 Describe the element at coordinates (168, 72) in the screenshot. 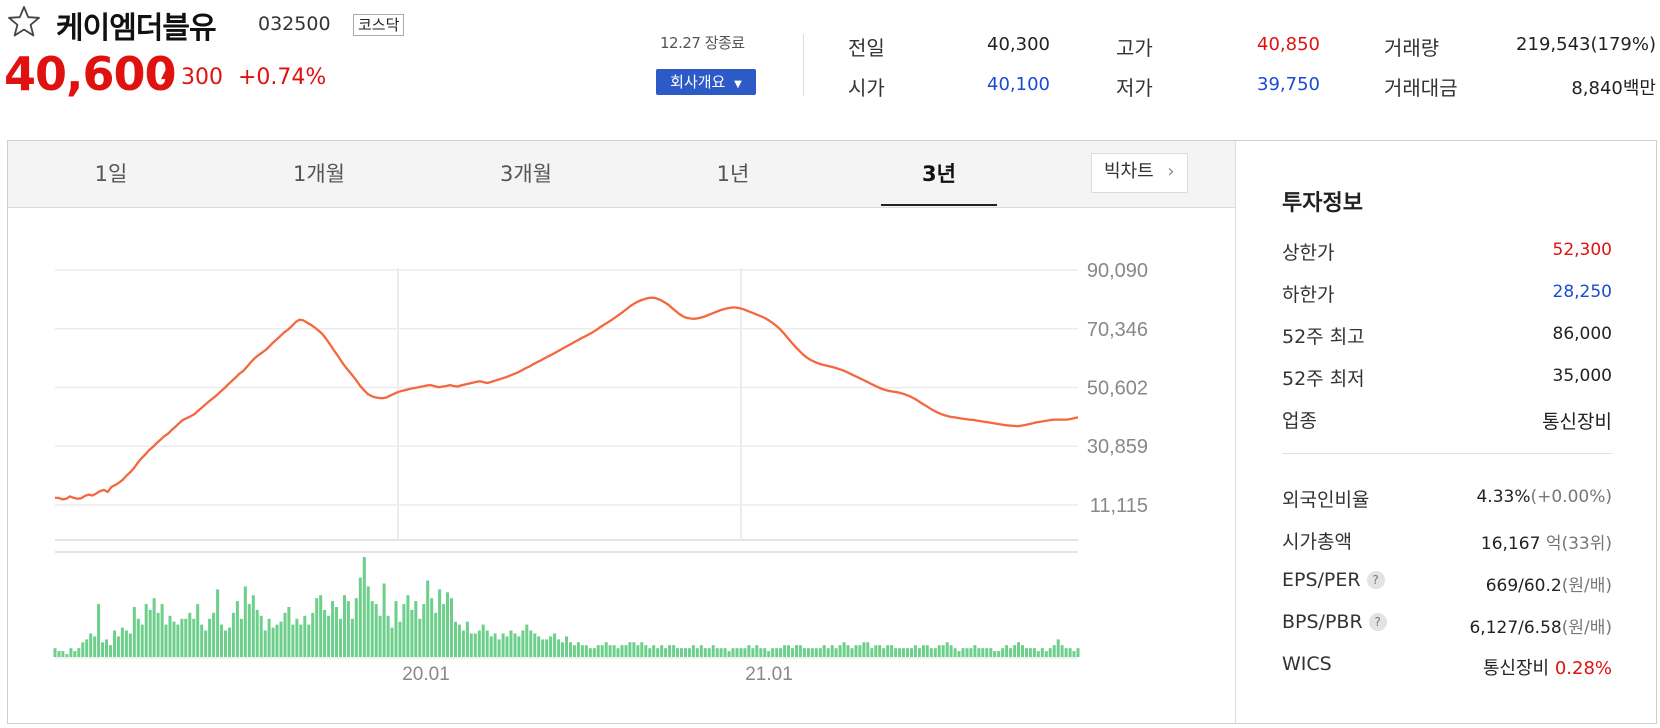

I see `change-up-icon: ▲` at that location.